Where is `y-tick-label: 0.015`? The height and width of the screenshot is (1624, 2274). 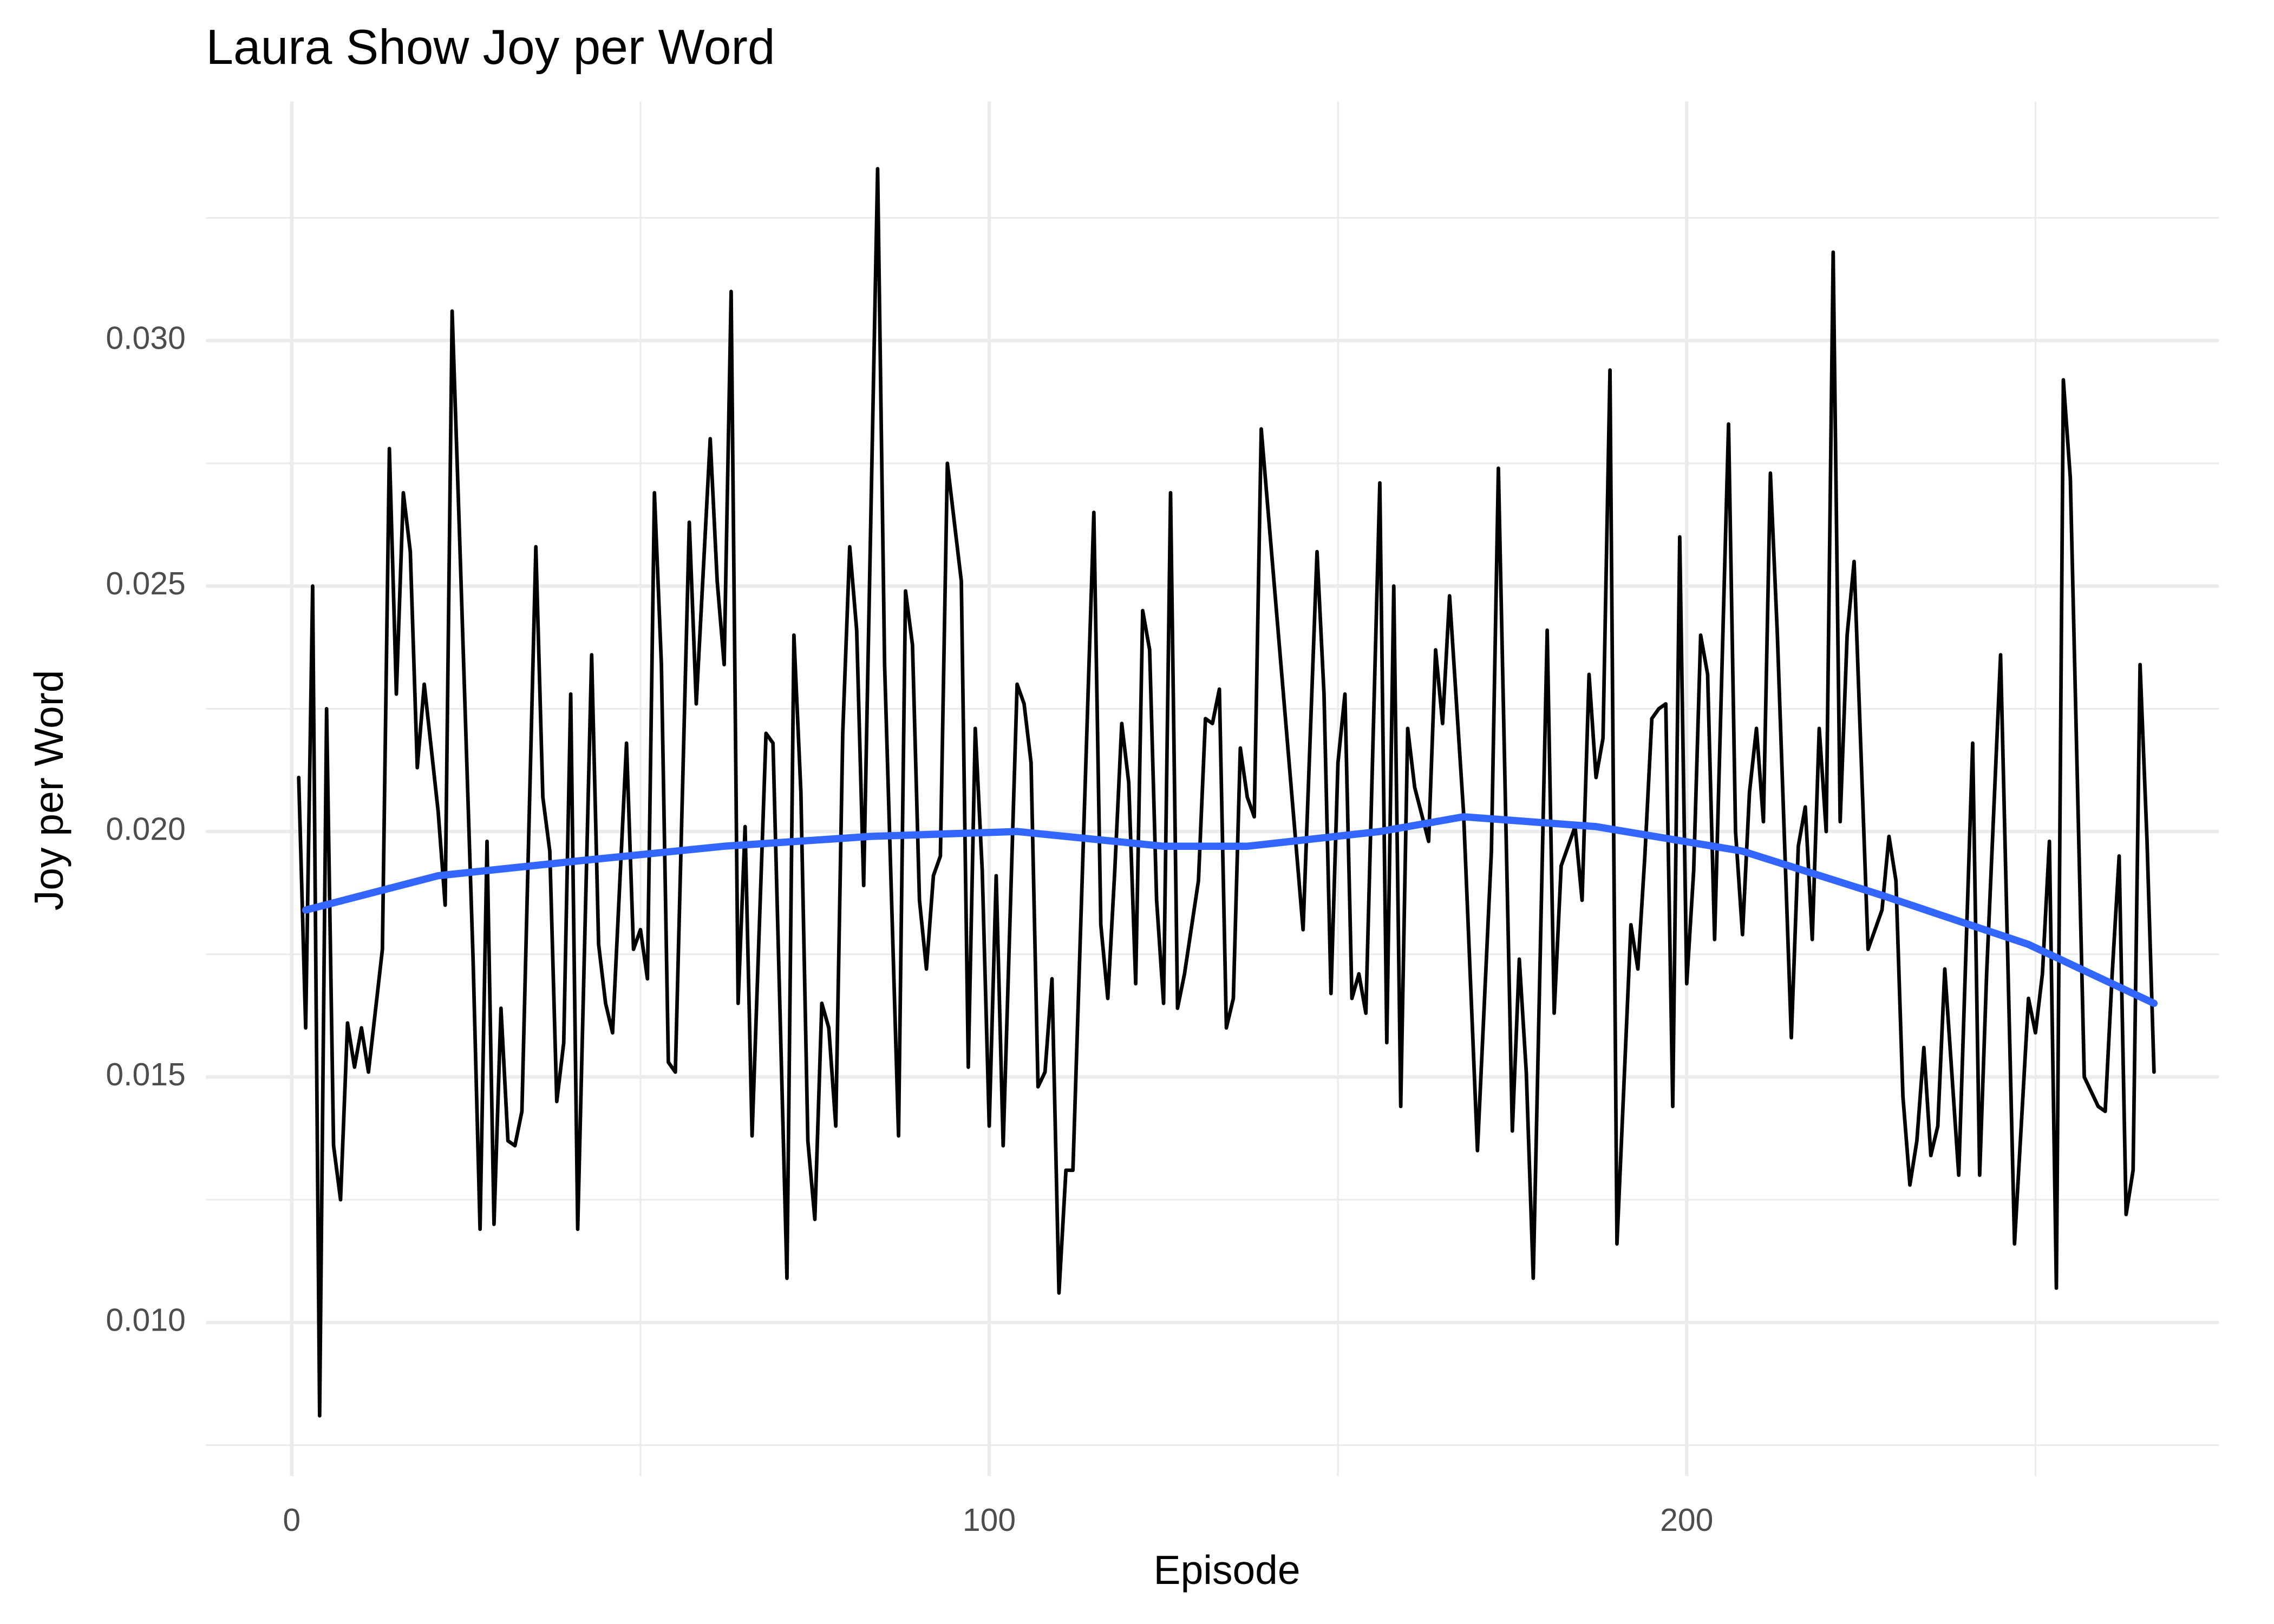 y-tick-label: 0.015 is located at coordinates (145, 1074).